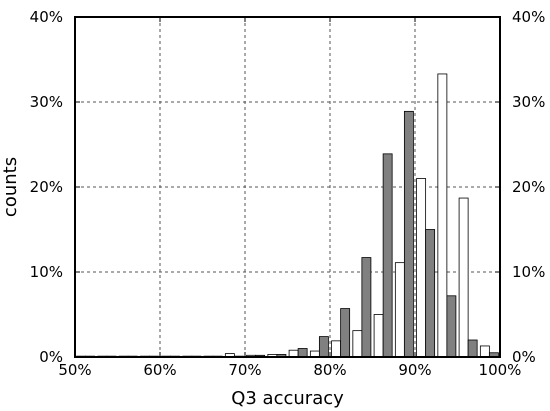  I want to click on y-tick-label: 10%, so click(46, 272).